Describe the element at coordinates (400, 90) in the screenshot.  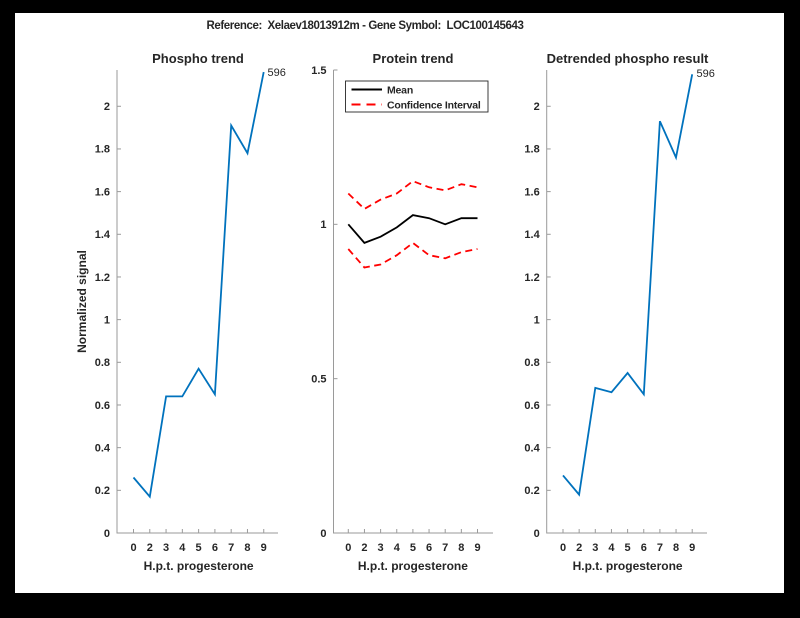
I see `legend-label-mean: Mean` at that location.